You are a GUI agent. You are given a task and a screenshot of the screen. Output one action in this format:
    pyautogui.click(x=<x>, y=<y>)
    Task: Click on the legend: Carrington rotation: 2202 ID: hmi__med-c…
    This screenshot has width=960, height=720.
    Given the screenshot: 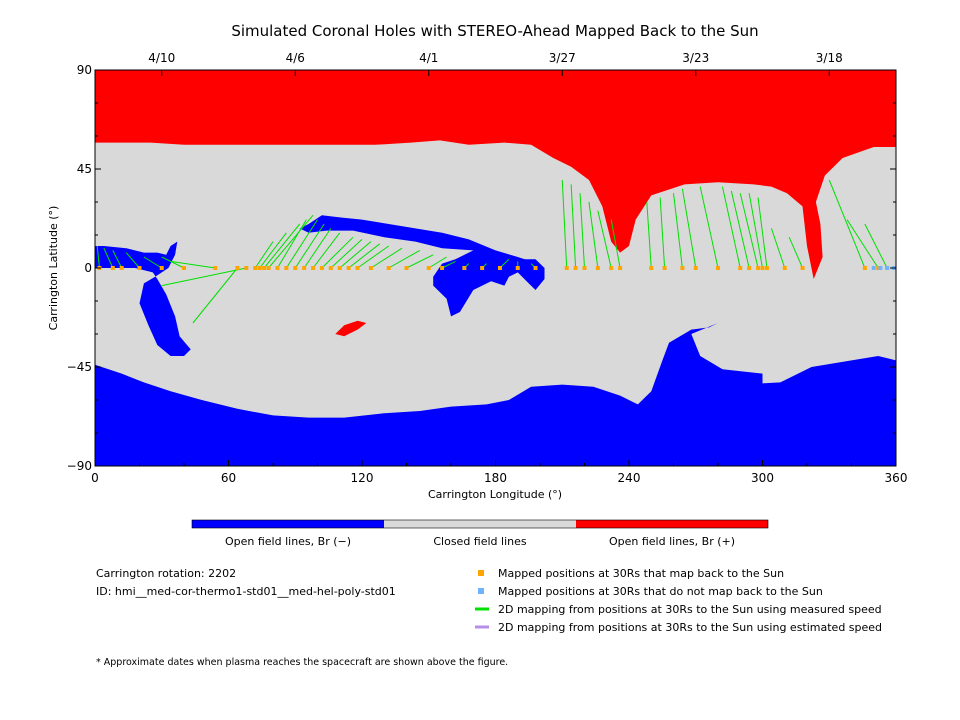 What is the action you would take?
    pyautogui.click(x=489, y=617)
    